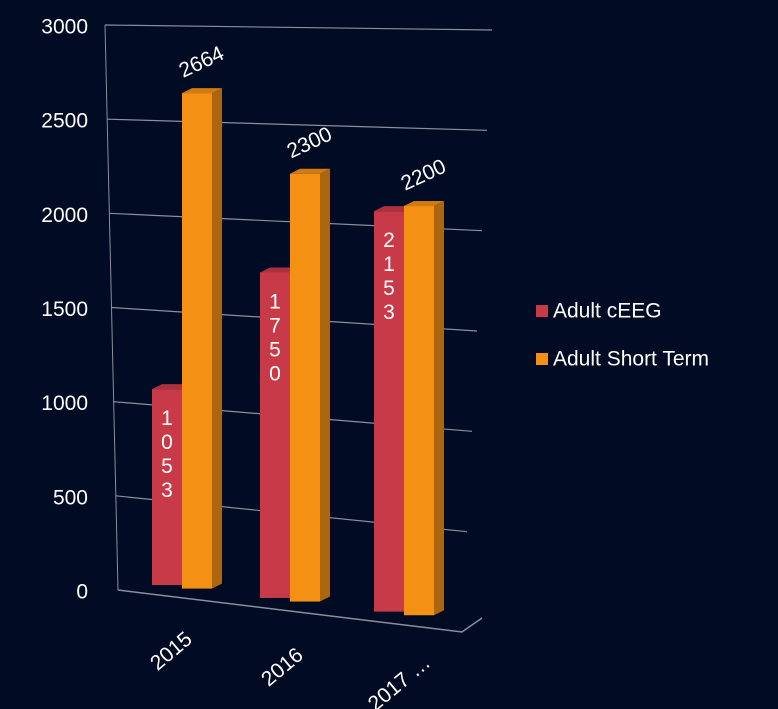 Image resolution: width=778 pixels, height=709 pixels. What do you see at coordinates (64, 403) in the screenshot?
I see `y-tick-label: 1000` at bounding box center [64, 403].